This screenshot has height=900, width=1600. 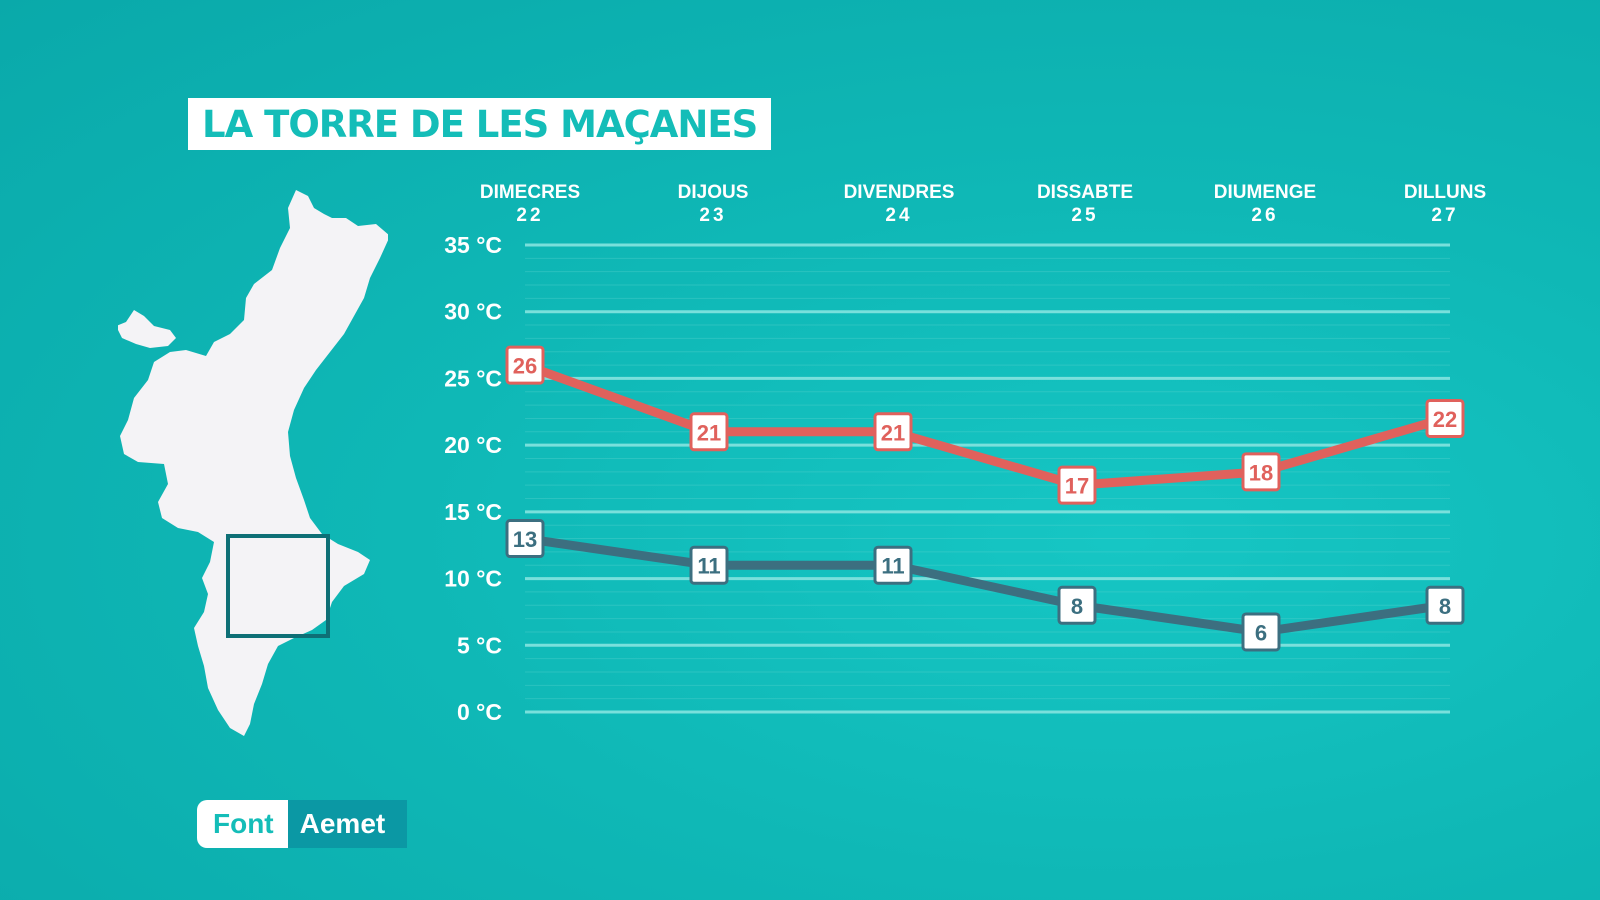 I want to click on x-date-label: 24, so click(x=898, y=215).